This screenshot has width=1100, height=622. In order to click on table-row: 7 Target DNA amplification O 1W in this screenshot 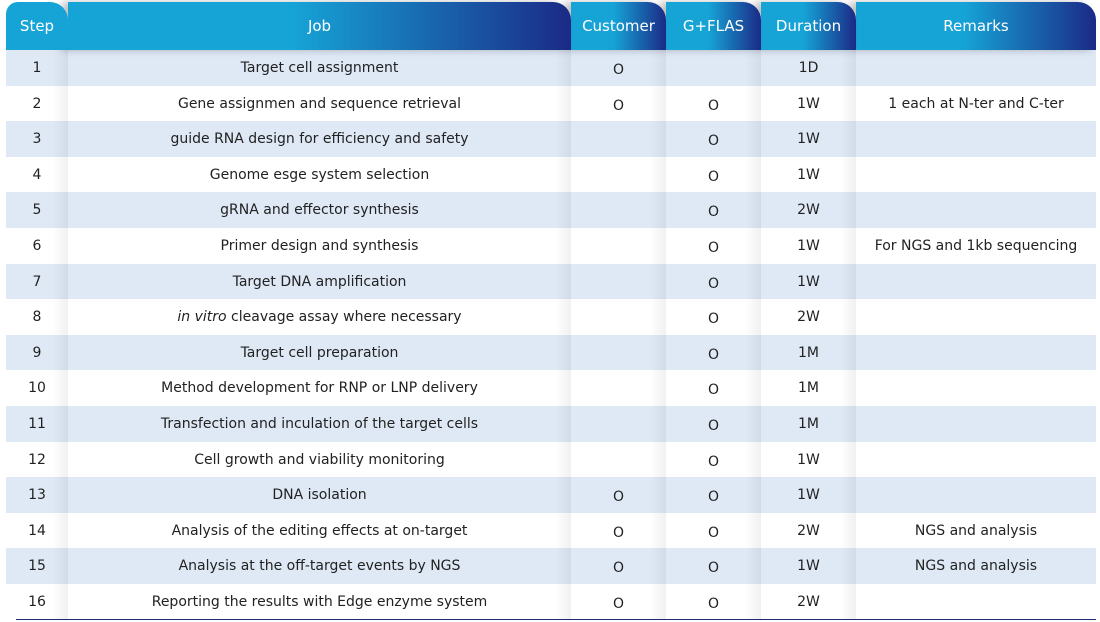, I will do `click(550, 281)`.